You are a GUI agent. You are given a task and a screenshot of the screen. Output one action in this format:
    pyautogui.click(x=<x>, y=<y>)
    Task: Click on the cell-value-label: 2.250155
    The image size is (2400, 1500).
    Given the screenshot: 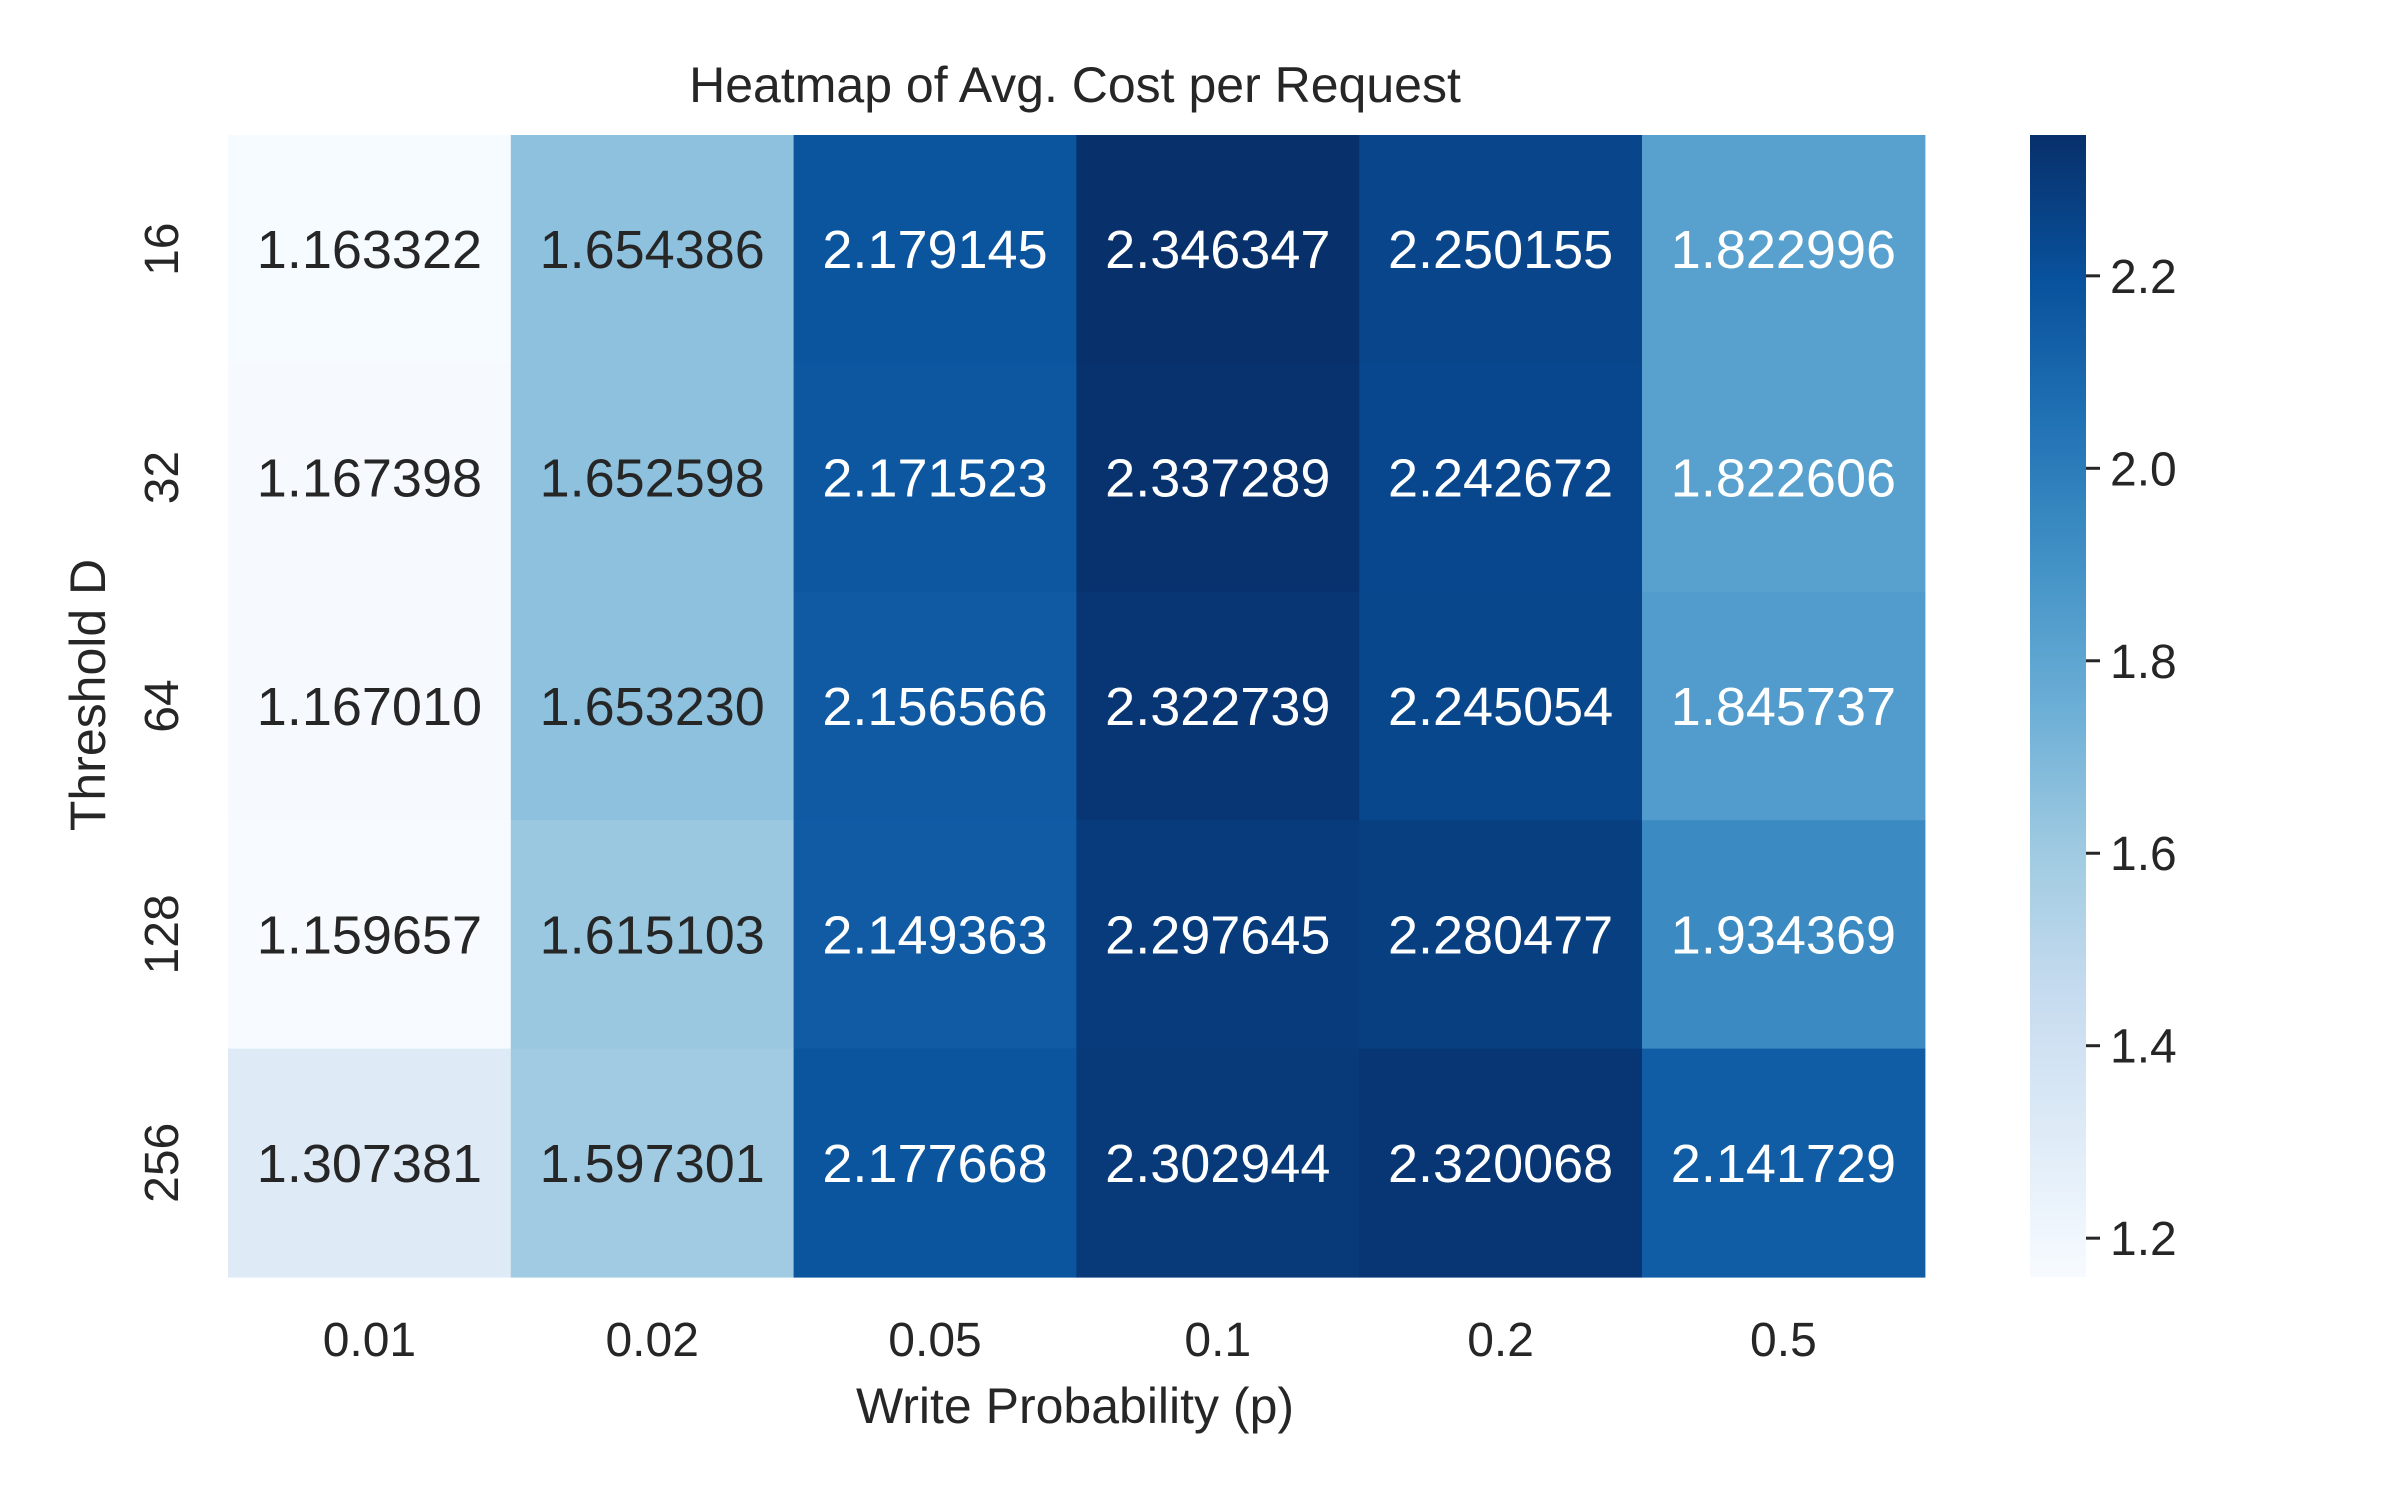 What is the action you would take?
    pyautogui.click(x=1500, y=250)
    